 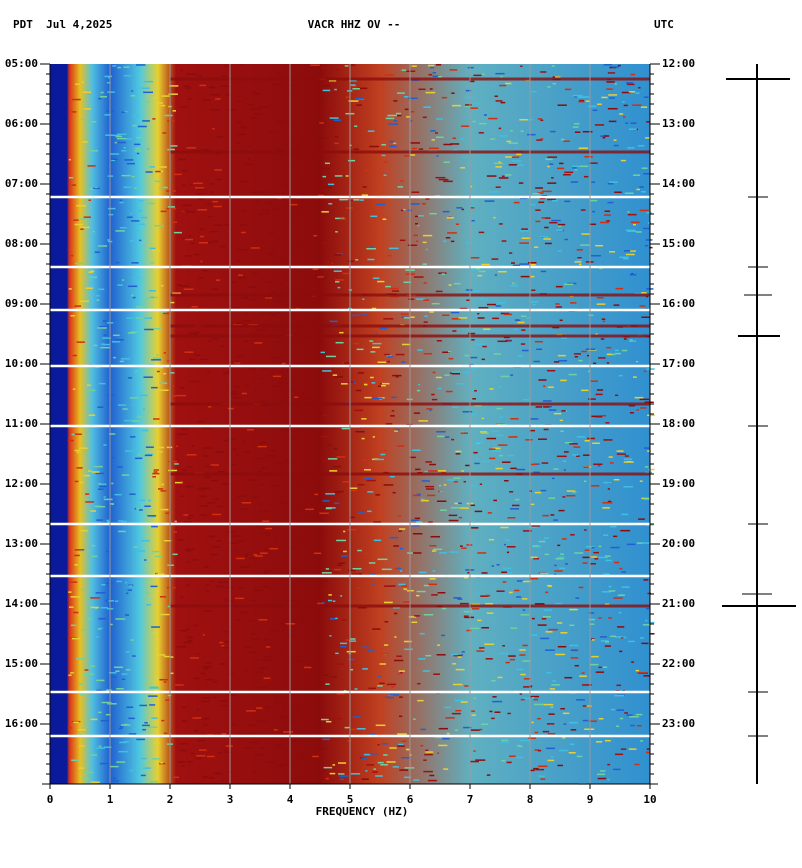 What do you see at coordinates (350, 799) in the screenshot?
I see `x-tick-label: 5` at bounding box center [350, 799].